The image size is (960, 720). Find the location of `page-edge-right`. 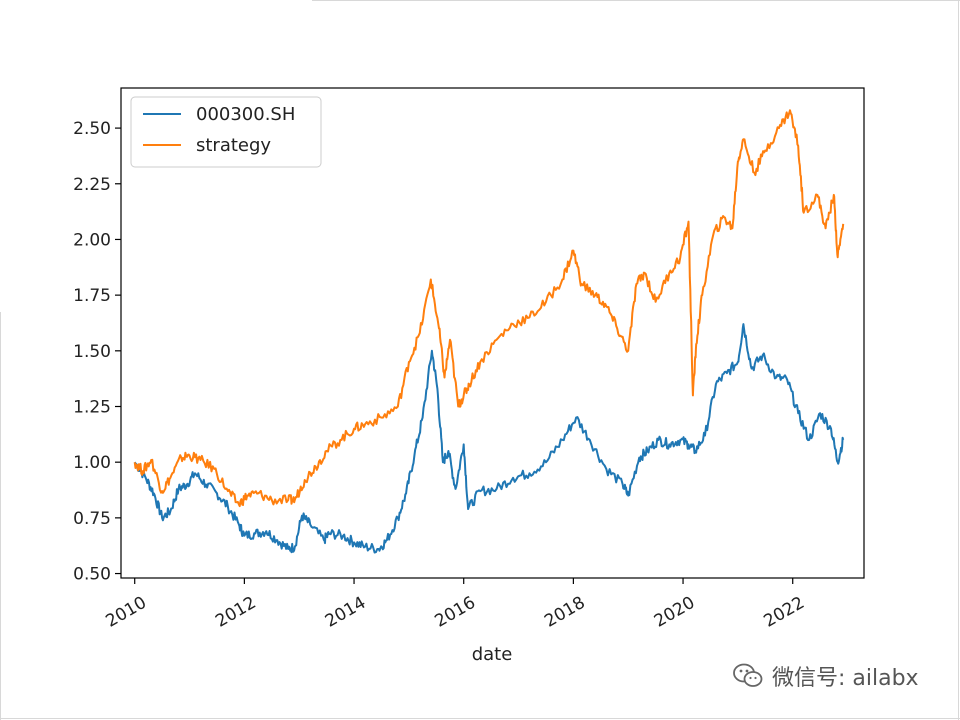

page-edge-right is located at coordinates (958, 360).